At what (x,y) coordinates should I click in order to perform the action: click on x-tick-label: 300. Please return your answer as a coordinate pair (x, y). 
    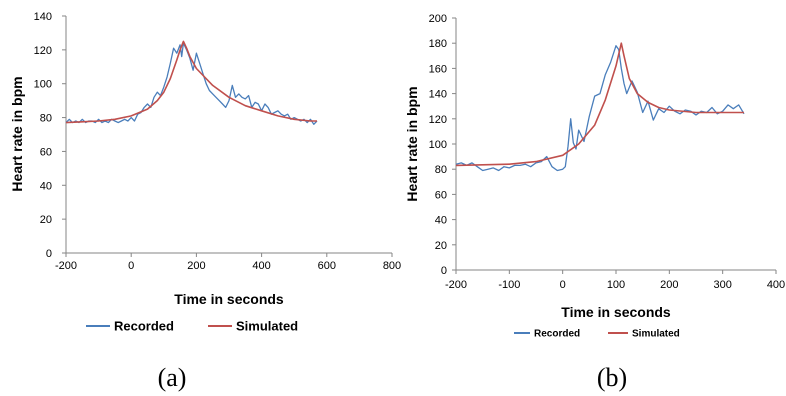
    Looking at the image, I should click on (722, 285).